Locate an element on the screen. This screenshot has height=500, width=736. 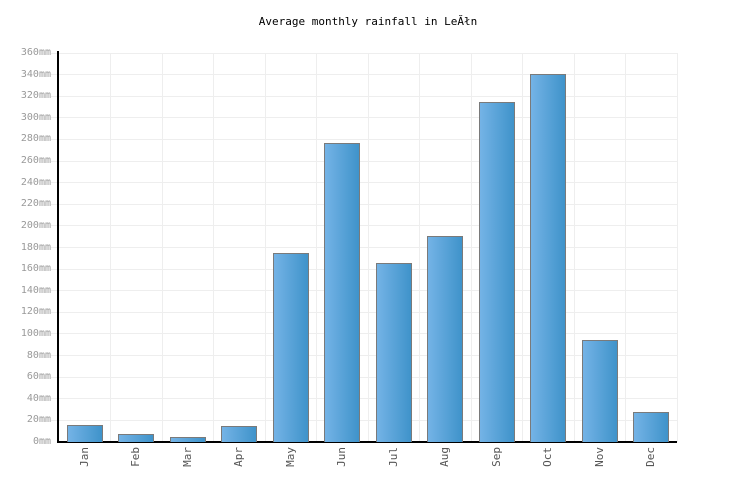
bar-aug is located at coordinates (445, 338).